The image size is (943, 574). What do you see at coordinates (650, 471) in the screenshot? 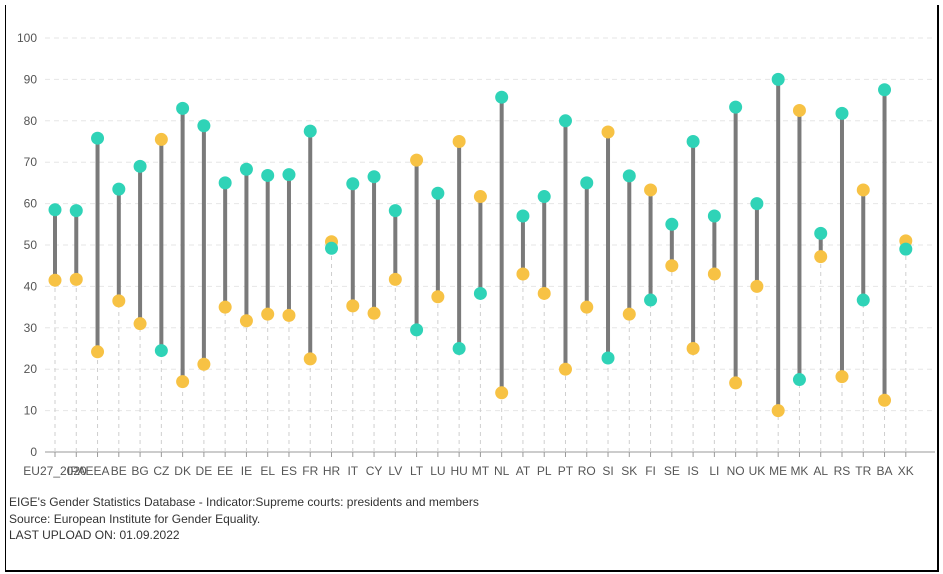
I see `x-tick-label: FI` at bounding box center [650, 471].